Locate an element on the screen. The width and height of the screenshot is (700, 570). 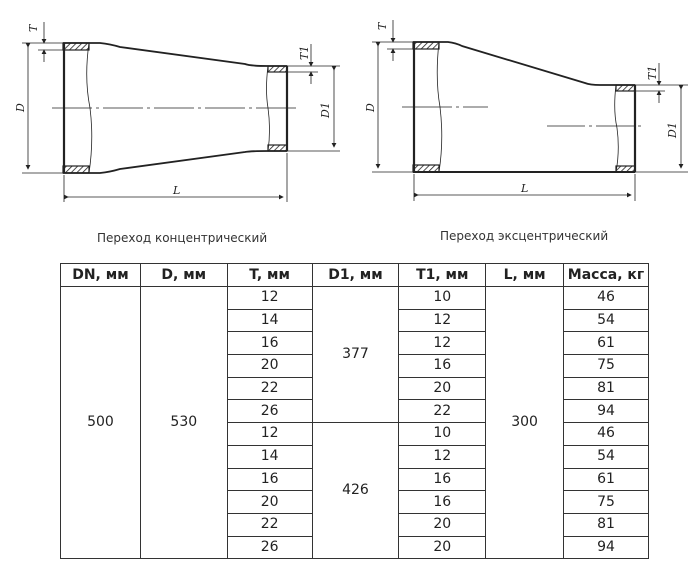
concentric-caption: Переход концентрический is located at coordinates (182, 238).